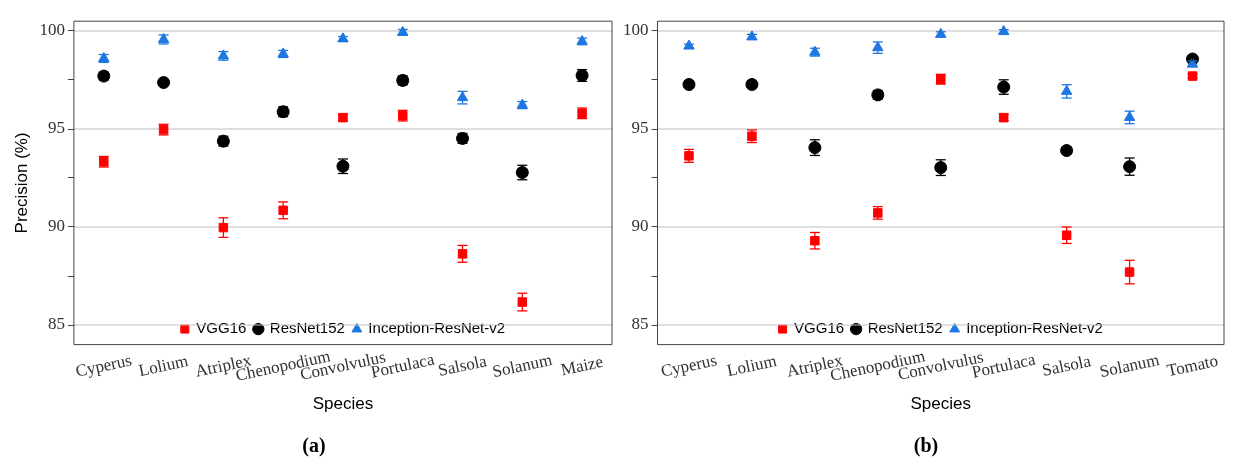  What do you see at coordinates (1192, 365) in the screenshot?
I see `x-tick-label: Tomato` at bounding box center [1192, 365].